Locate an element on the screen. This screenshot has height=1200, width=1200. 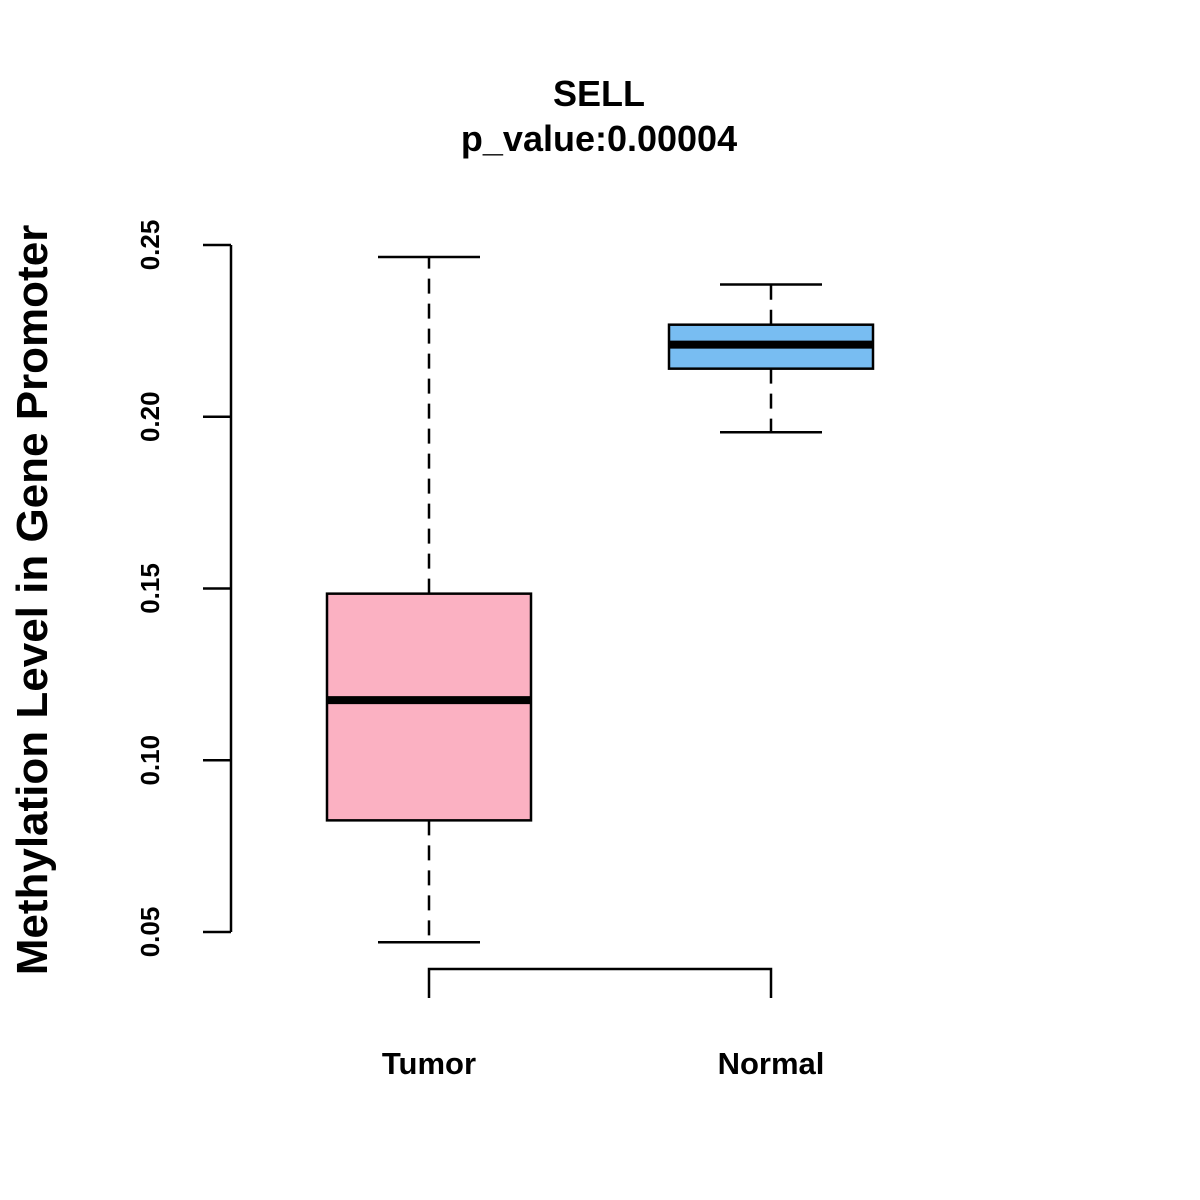
x-axis-labels: Tumor Normal is located at coordinates (603, 1063).